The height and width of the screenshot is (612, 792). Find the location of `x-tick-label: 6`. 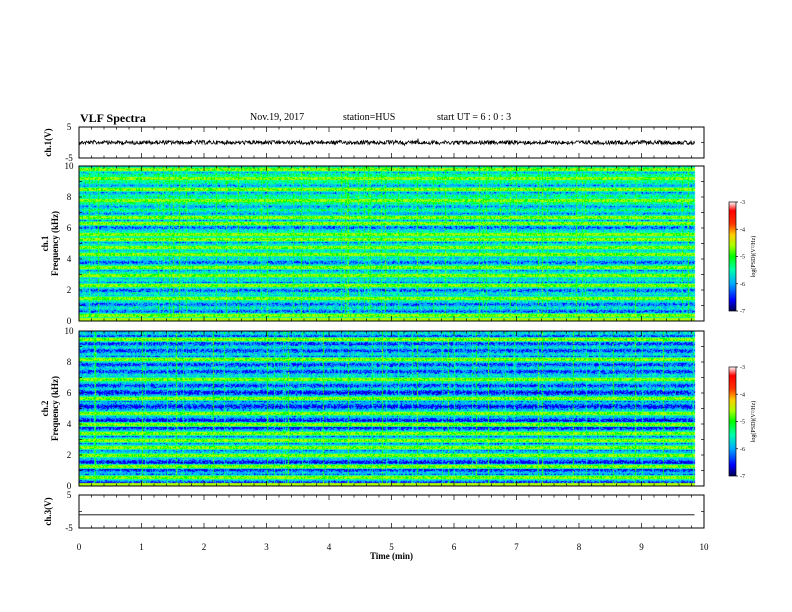

x-tick-label: 6 is located at coordinates (454, 547).